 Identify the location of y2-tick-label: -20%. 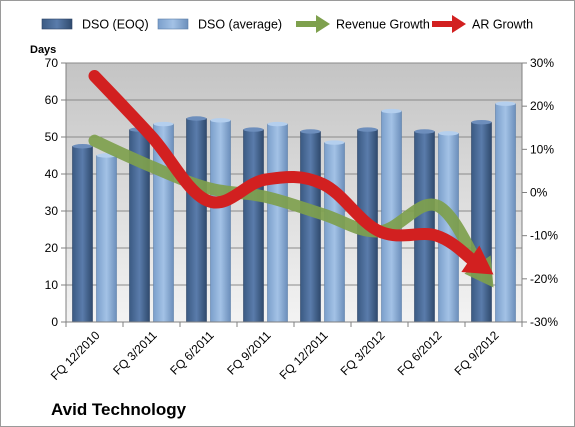
(544, 279).